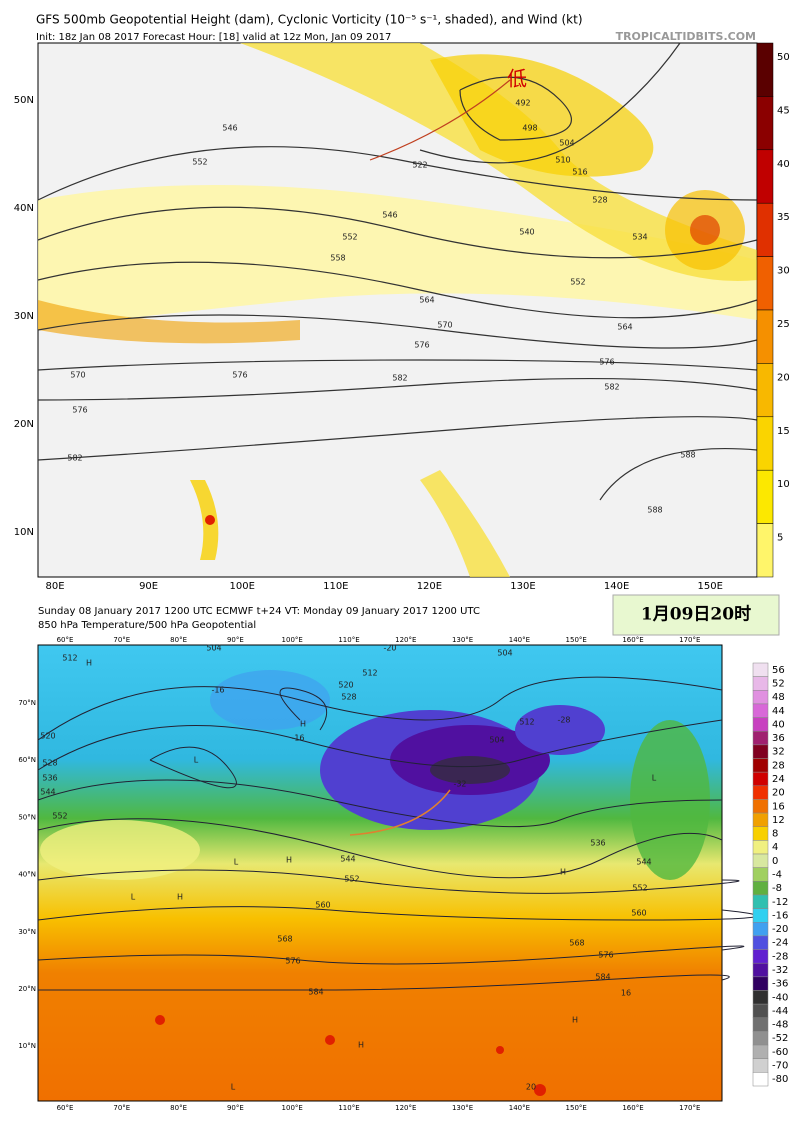  Describe the element at coordinates (775, 834) in the screenshot. I see `colorbar-label: 8` at that location.